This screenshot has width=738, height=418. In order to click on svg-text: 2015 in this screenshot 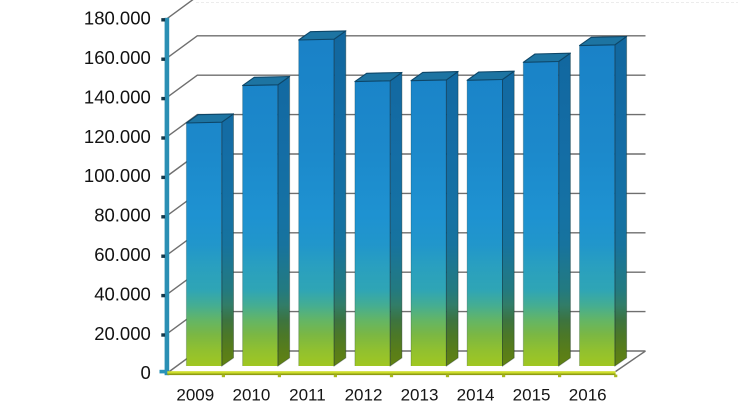, I will do `click(532, 395)`.